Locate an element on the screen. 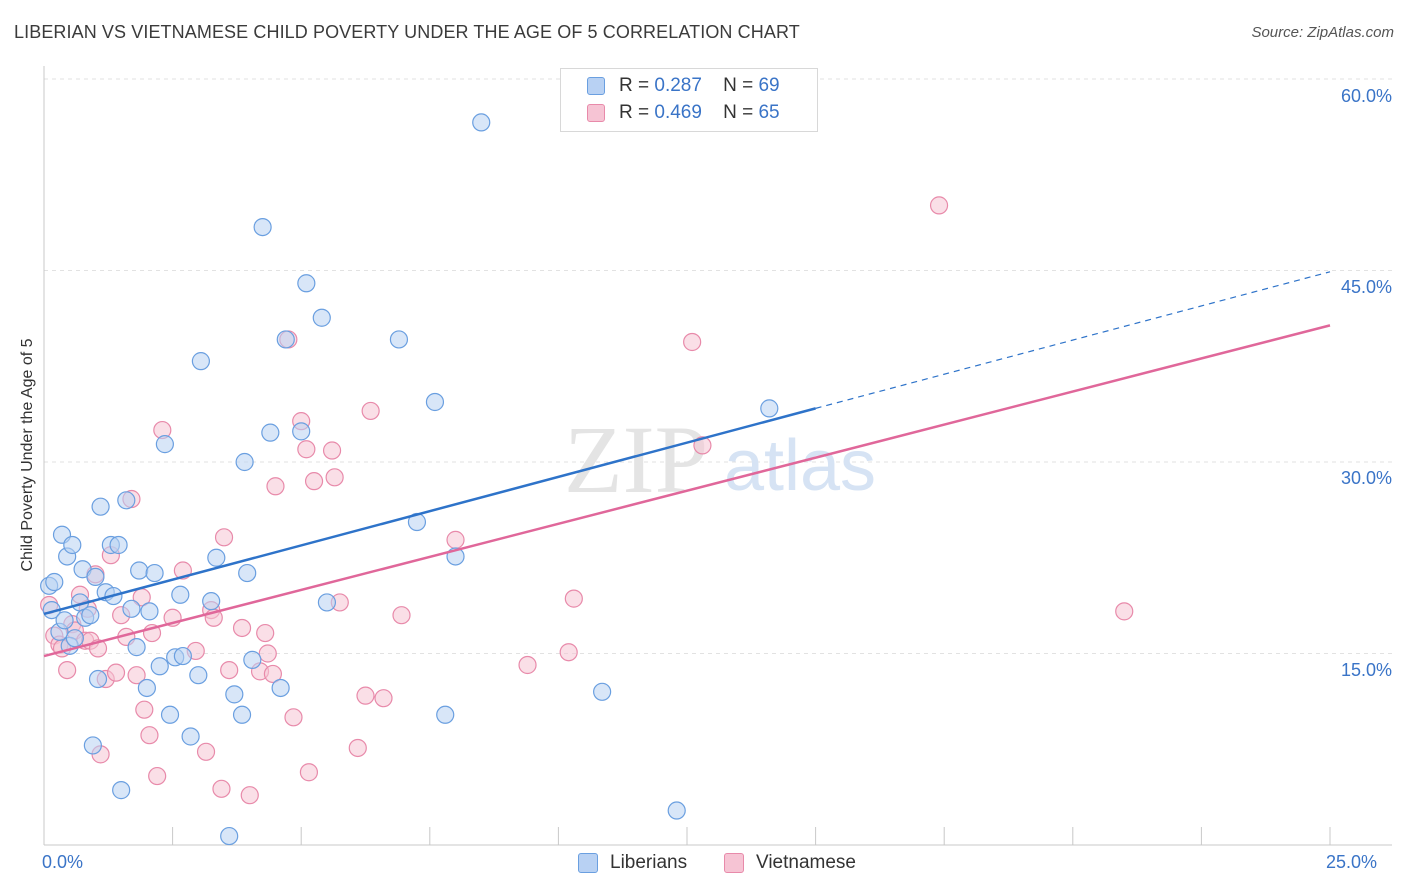 The height and width of the screenshot is (892, 1406). y-tick-15: 15.0% is located at coordinates (1366, 670).